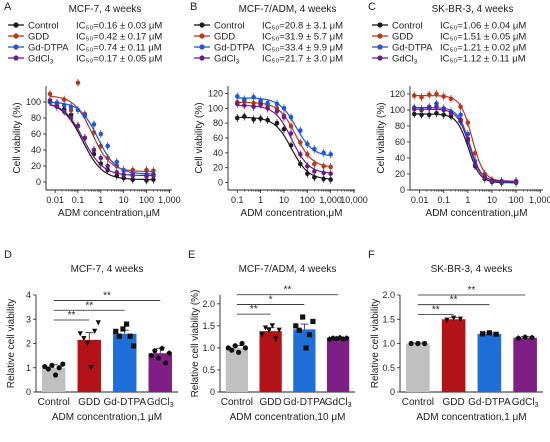 This screenshot has height=442, width=550. I want to click on y-tick-label: 2, so click(28, 344).